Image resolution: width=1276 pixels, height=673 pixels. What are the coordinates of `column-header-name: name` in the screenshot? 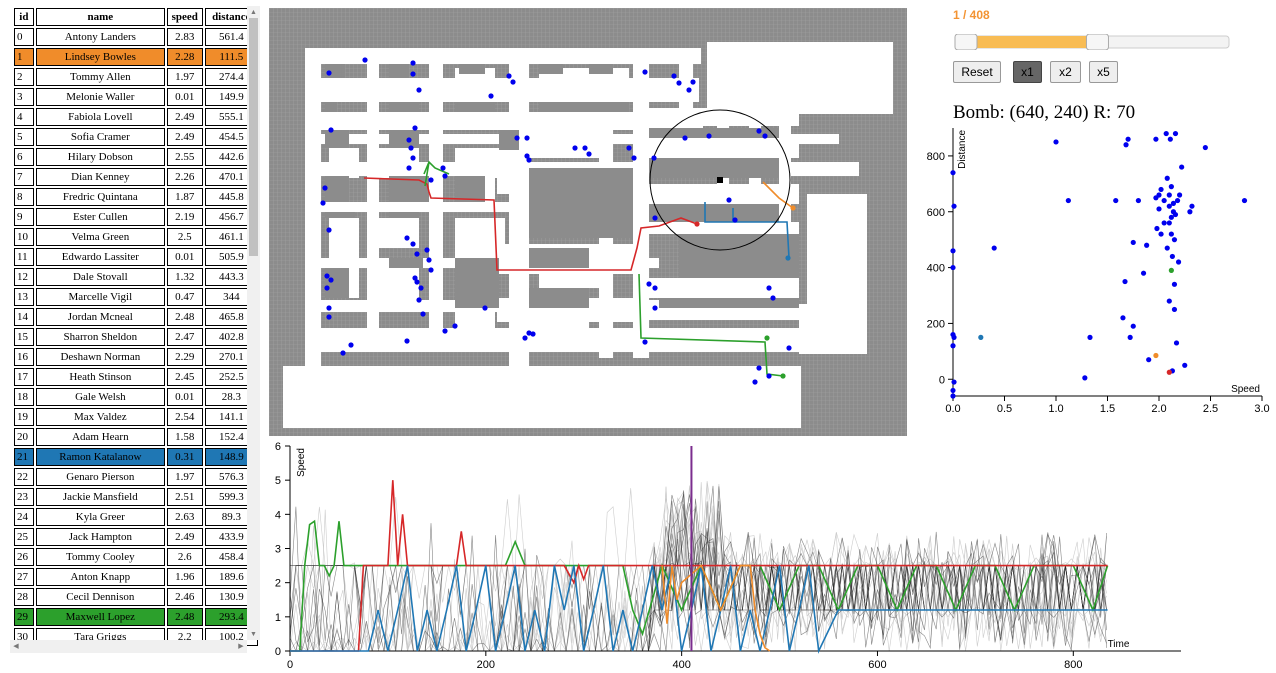 It's located at (100, 17).